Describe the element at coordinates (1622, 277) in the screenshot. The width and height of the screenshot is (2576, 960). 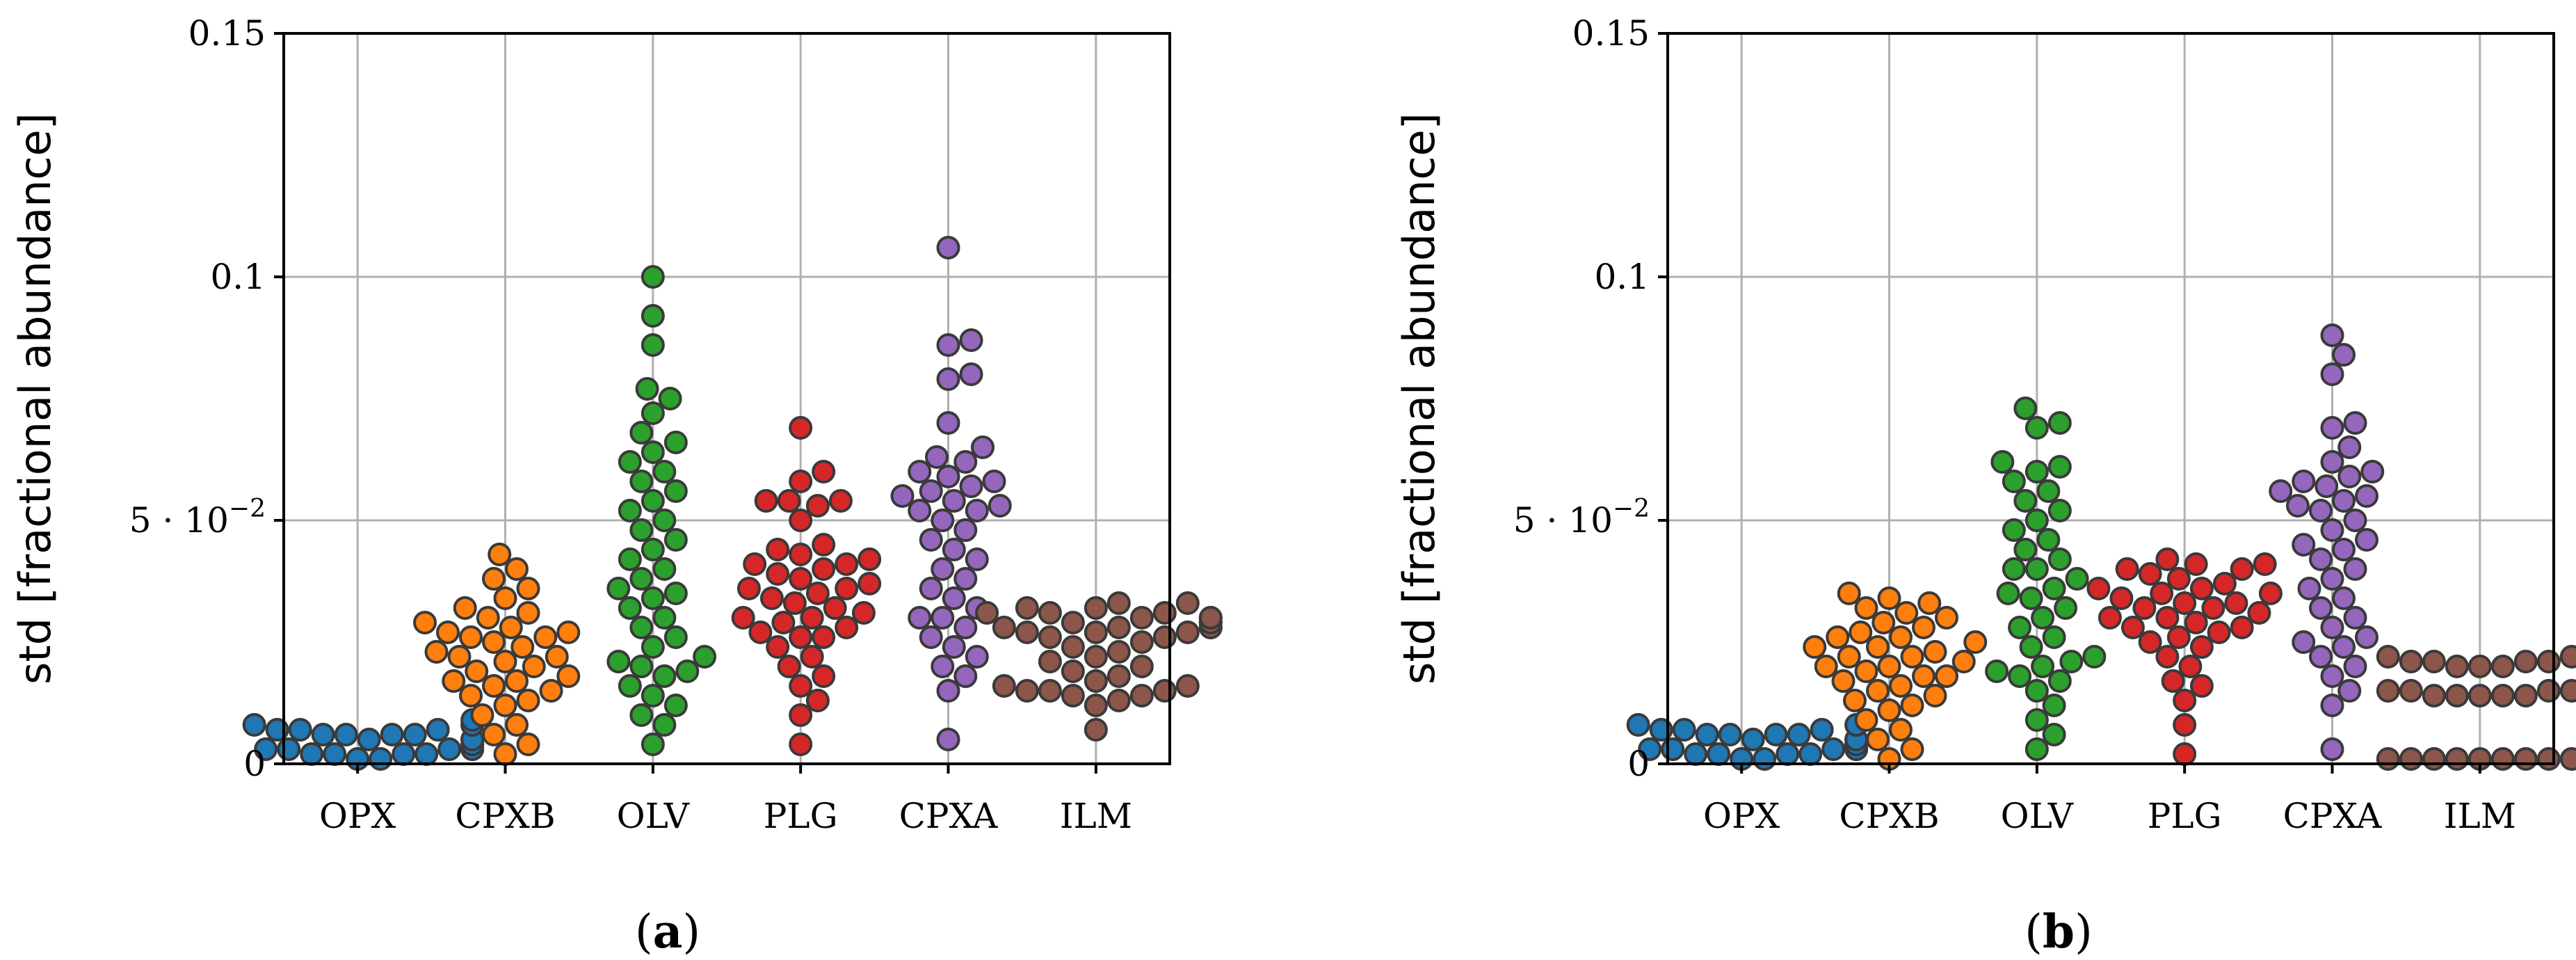
I see `y-tick-label: 0.1` at that location.